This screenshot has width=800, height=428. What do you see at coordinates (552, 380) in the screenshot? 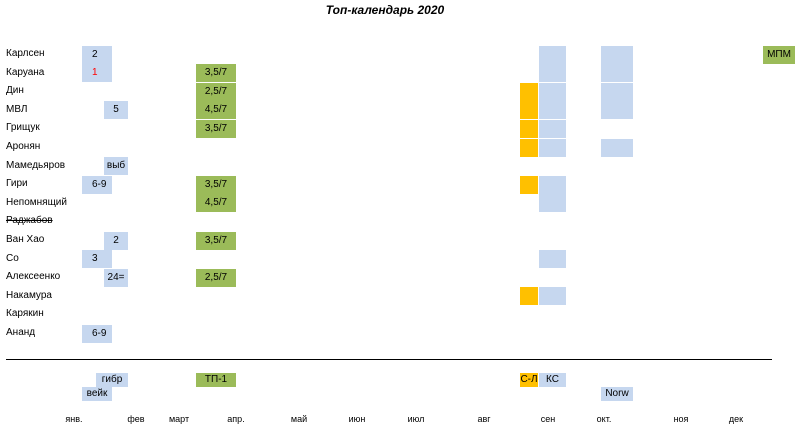
I see `event-label-ks: КС` at bounding box center [552, 380].